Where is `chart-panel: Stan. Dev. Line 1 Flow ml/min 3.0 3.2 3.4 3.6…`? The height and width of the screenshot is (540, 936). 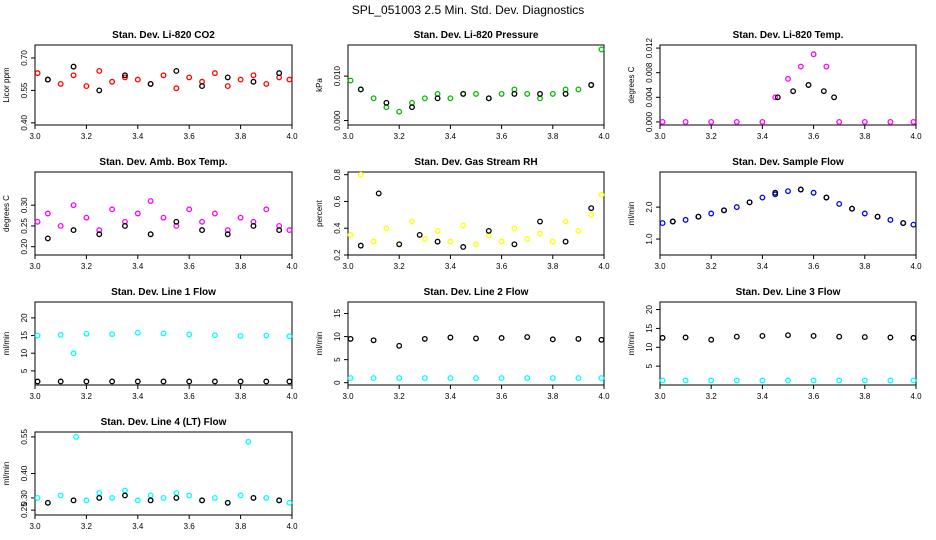 chart-panel: Stan. Dev. Line 1 Flow ml/min 3.0 3.2 3.4 3.6… is located at coordinates (150, 344).